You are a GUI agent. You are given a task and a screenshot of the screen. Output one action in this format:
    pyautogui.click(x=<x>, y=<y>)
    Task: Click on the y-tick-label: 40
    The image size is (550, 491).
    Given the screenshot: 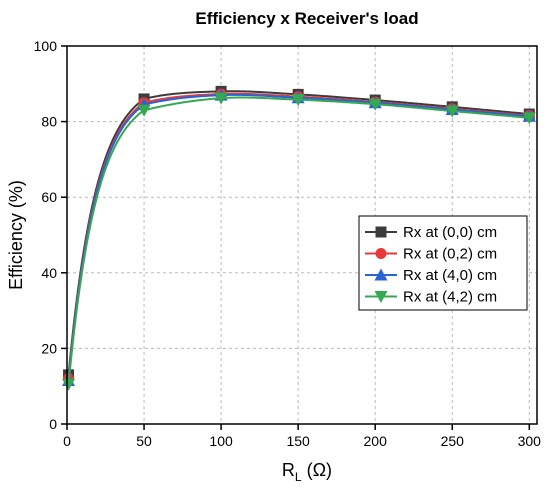 What is the action you would take?
    pyautogui.click(x=49, y=273)
    